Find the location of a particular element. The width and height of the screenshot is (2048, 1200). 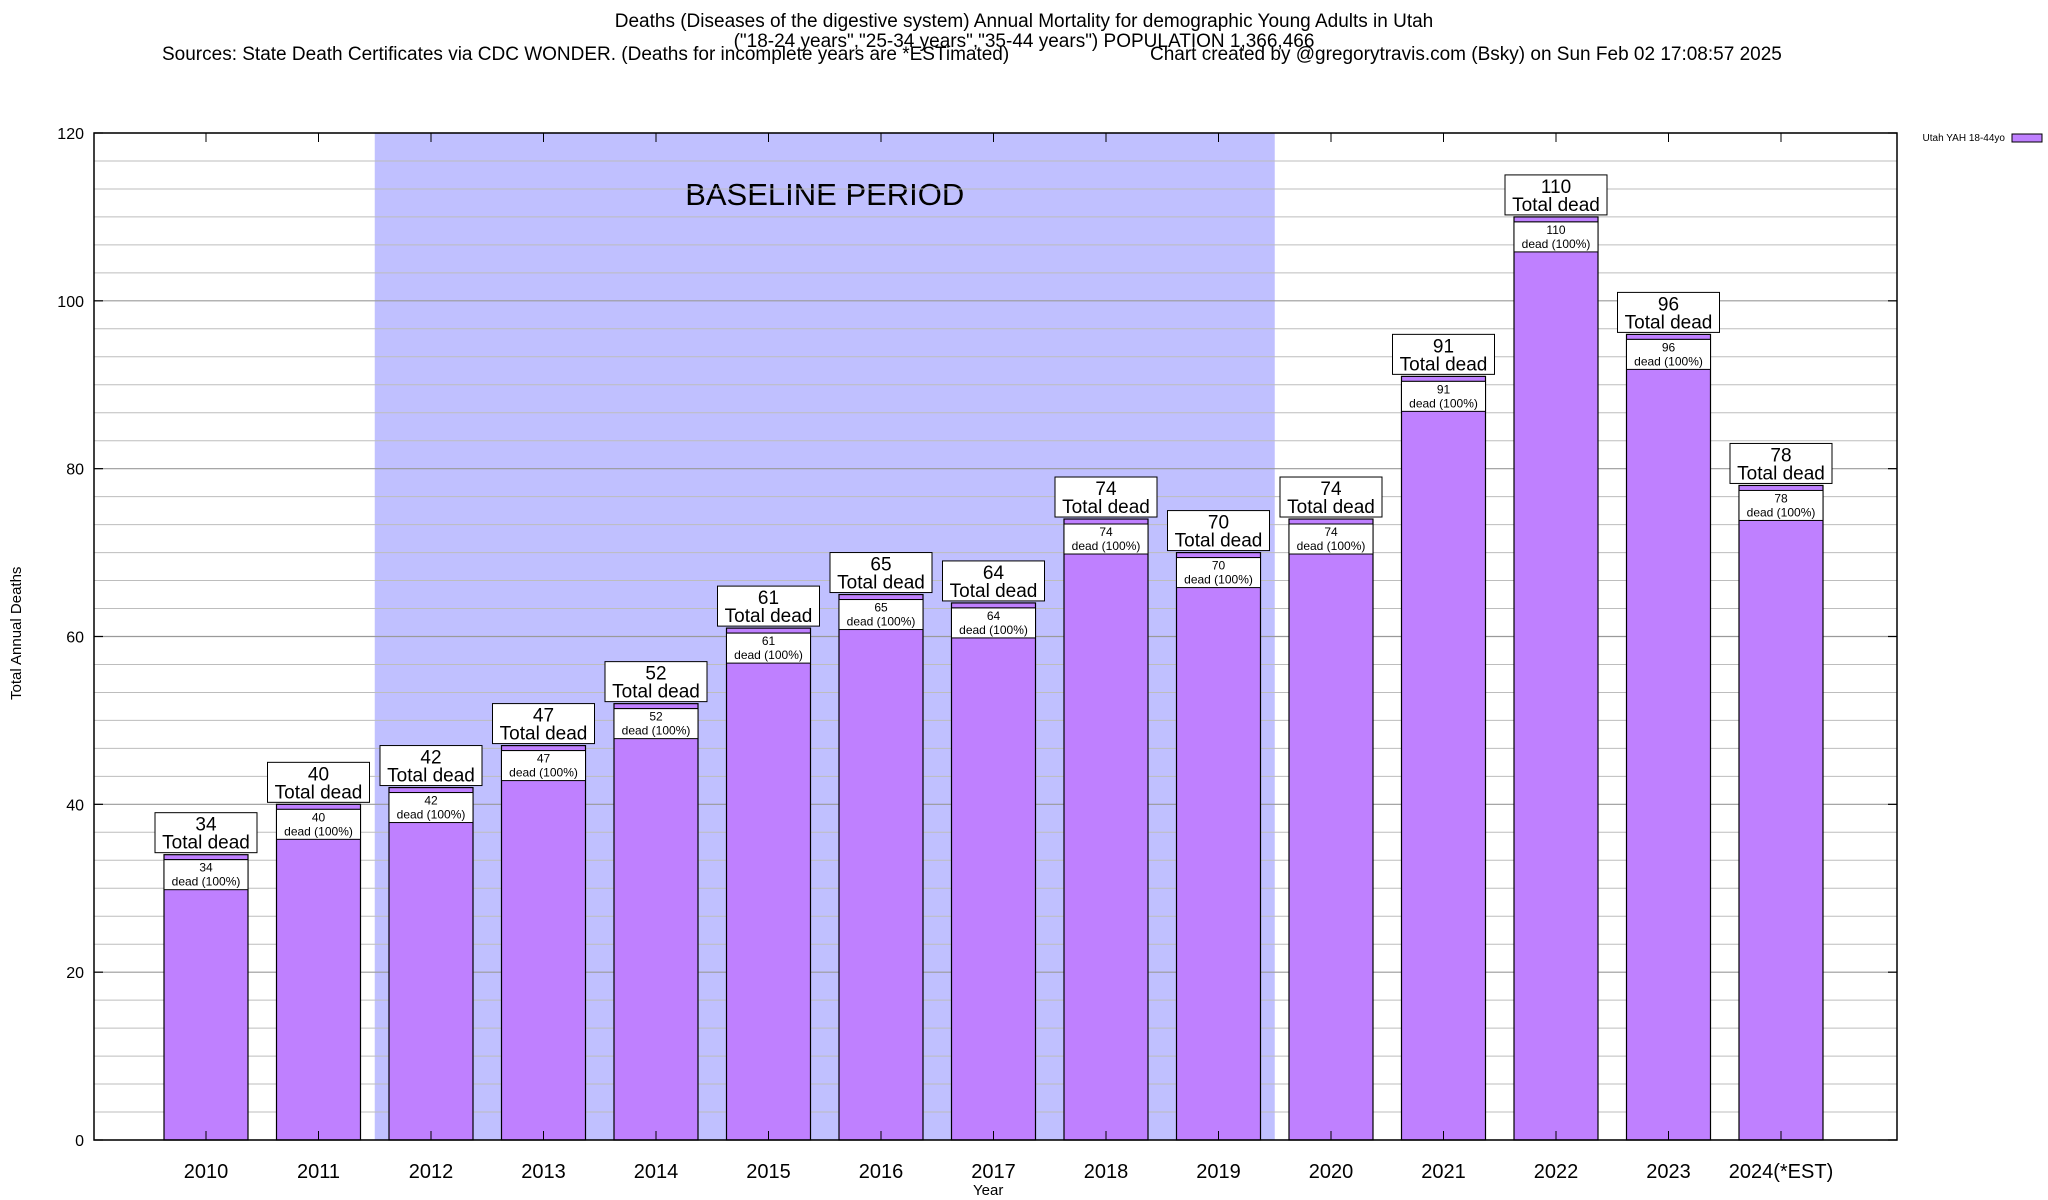

x-tick-label: 2011 is located at coordinates (318, 1172).